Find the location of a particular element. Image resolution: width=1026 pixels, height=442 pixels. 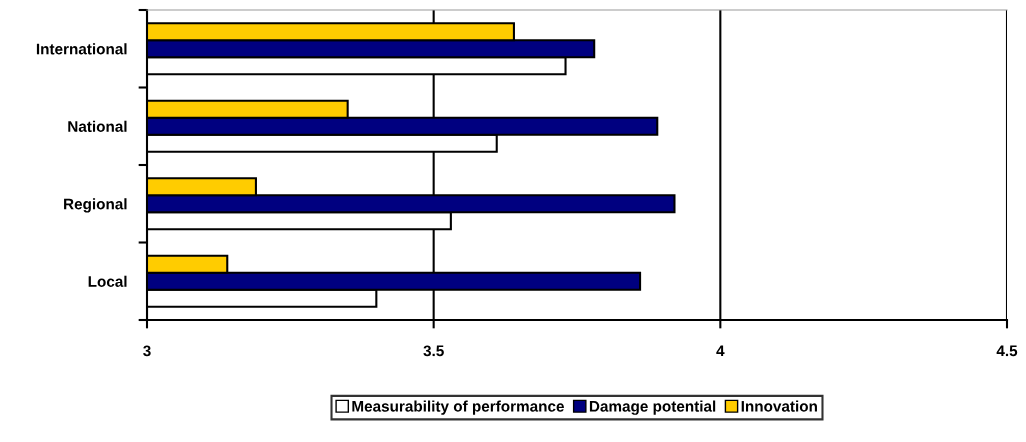

x-tick-label: 3.5 is located at coordinates (433, 351).